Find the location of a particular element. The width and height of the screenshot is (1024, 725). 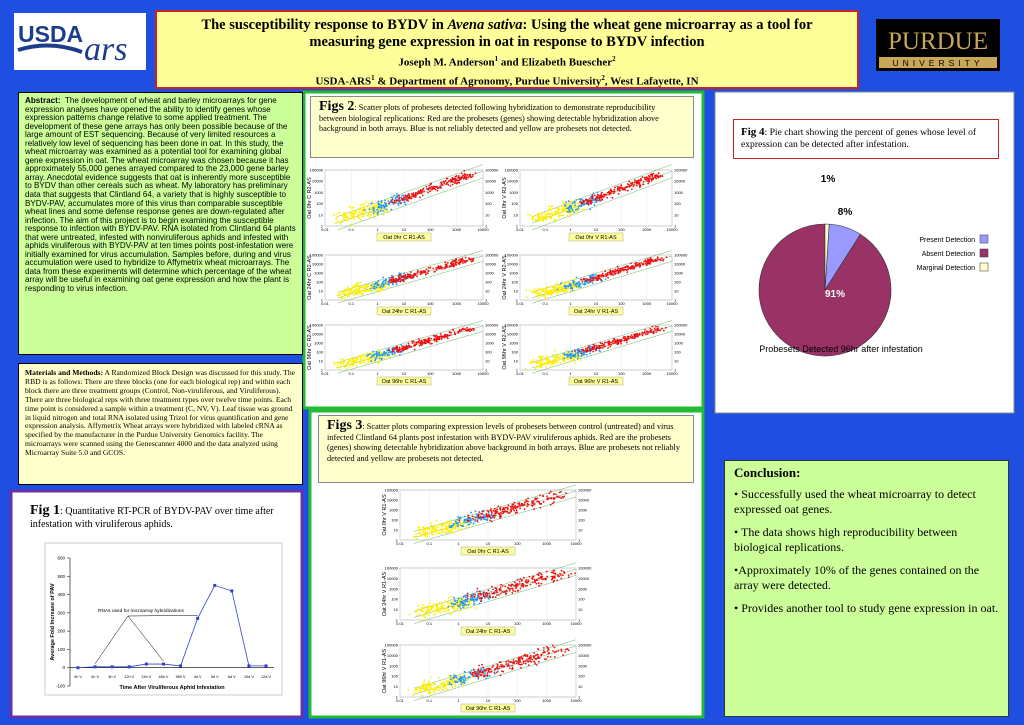

y2-tick-label: 1000 is located at coordinates (679, 273).